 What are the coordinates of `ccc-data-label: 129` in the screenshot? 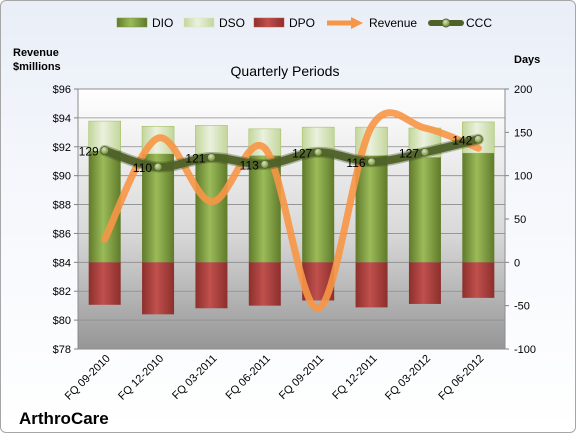 It's located at (89, 152).